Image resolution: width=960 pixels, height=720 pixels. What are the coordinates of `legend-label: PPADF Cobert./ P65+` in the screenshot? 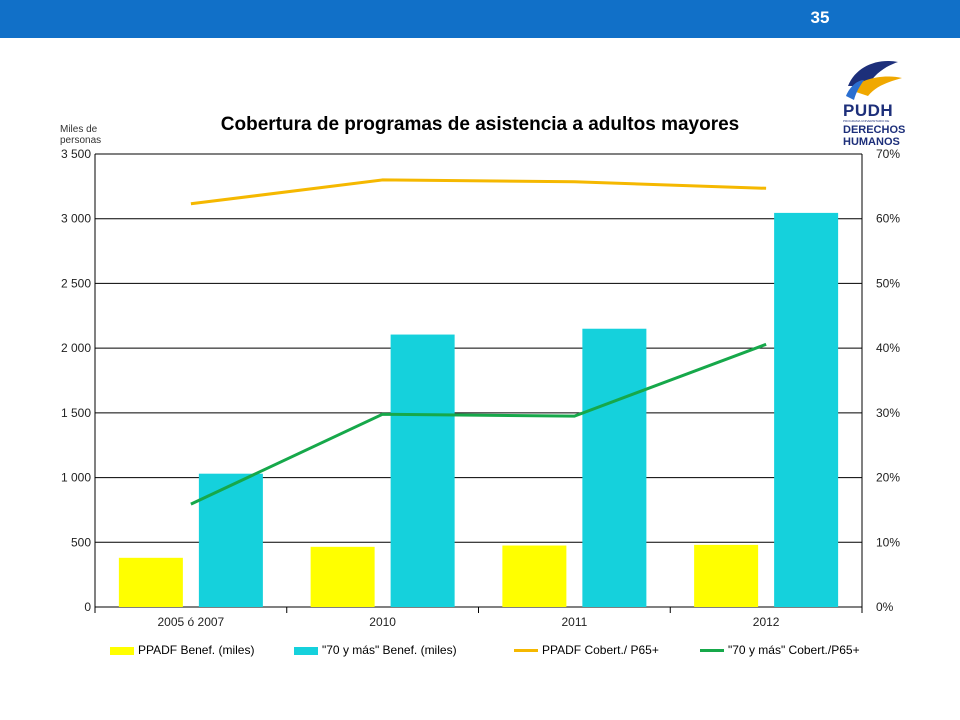 It's located at (600, 650).